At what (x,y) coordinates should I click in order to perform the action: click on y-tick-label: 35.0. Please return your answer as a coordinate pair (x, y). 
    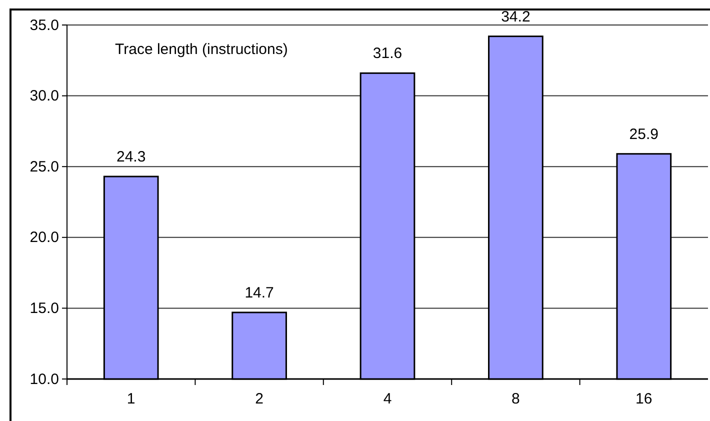
    Looking at the image, I should click on (44, 25).